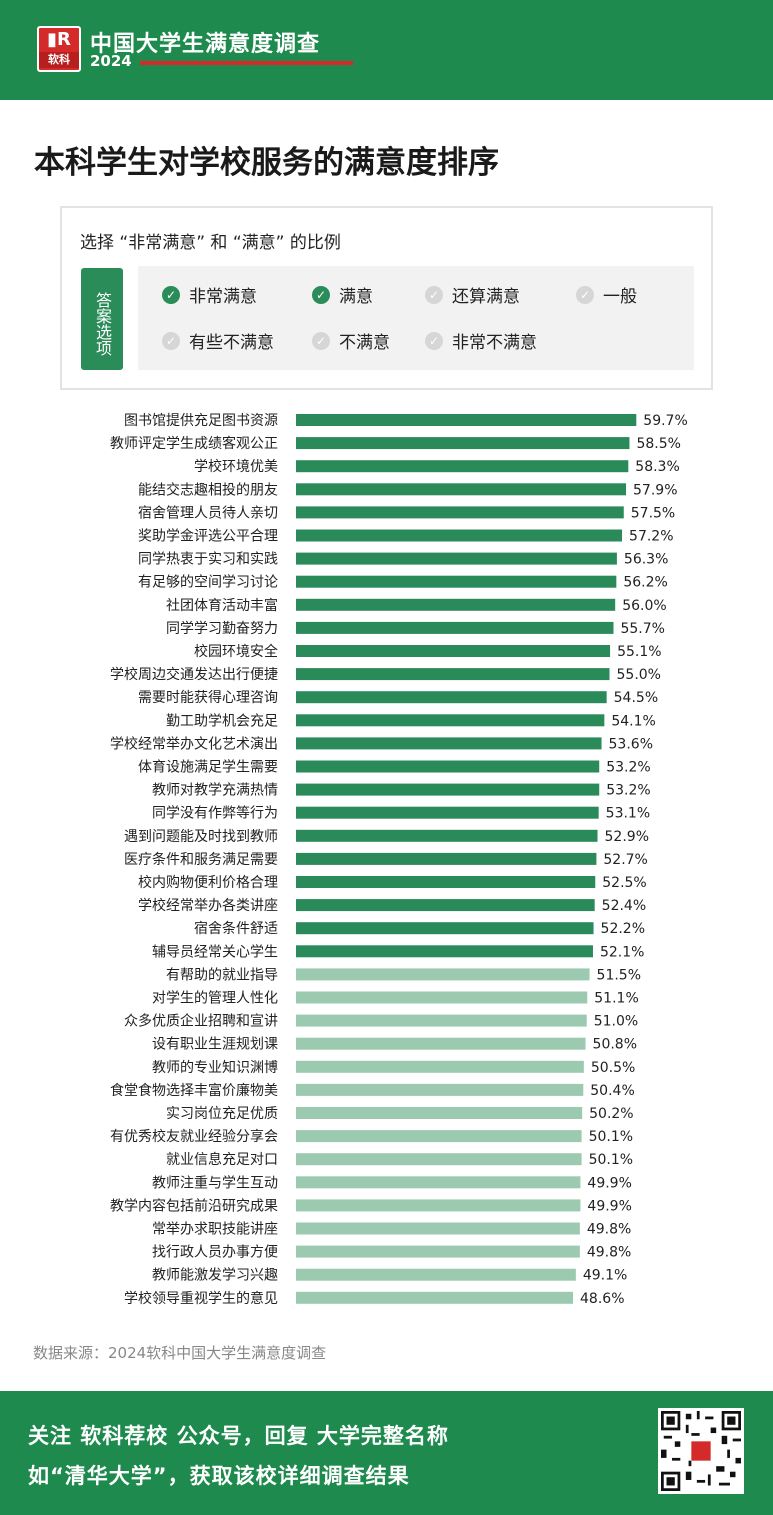  What do you see at coordinates (215, 1275) in the screenshot?
I see `category-label: 教师能激发学习兴趣` at bounding box center [215, 1275].